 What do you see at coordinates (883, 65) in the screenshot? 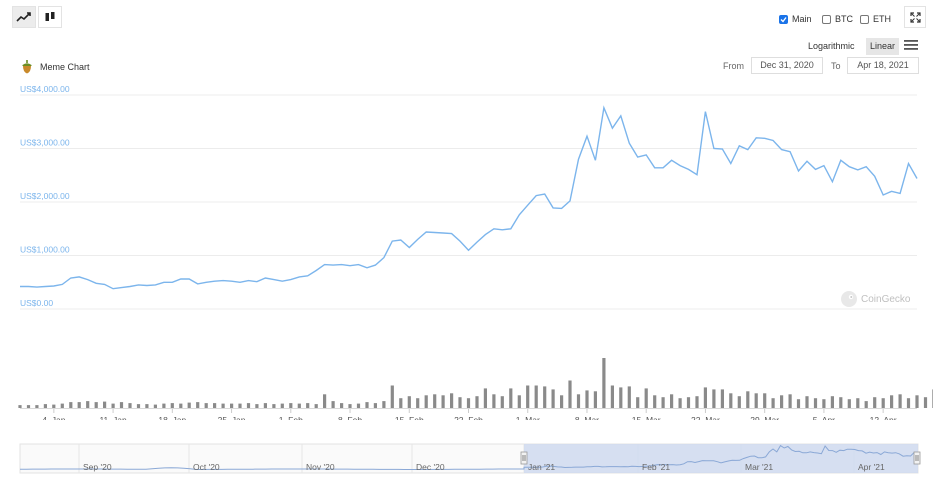
I see `to-date-input: Apr 18, 2021` at bounding box center [883, 65].